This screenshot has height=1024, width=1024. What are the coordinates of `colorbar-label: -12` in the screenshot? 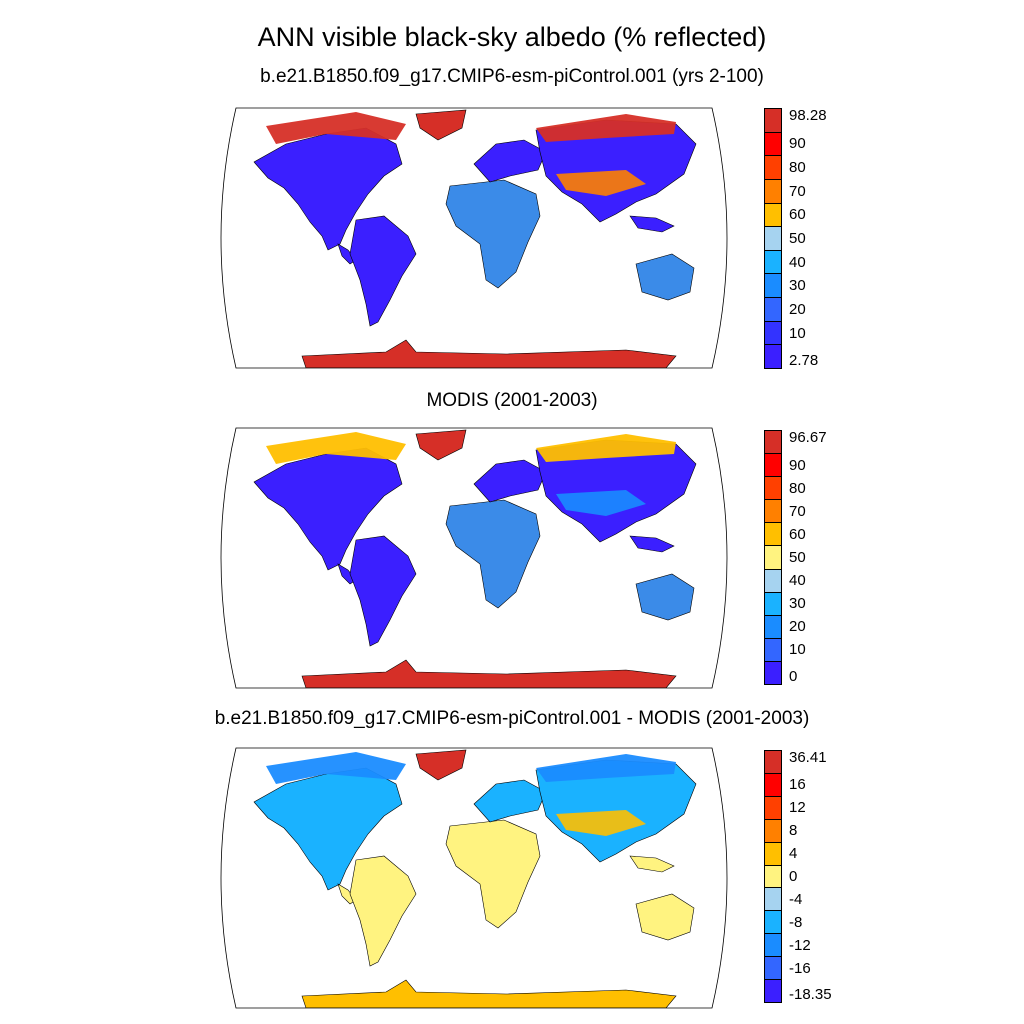 It's located at (800, 945).